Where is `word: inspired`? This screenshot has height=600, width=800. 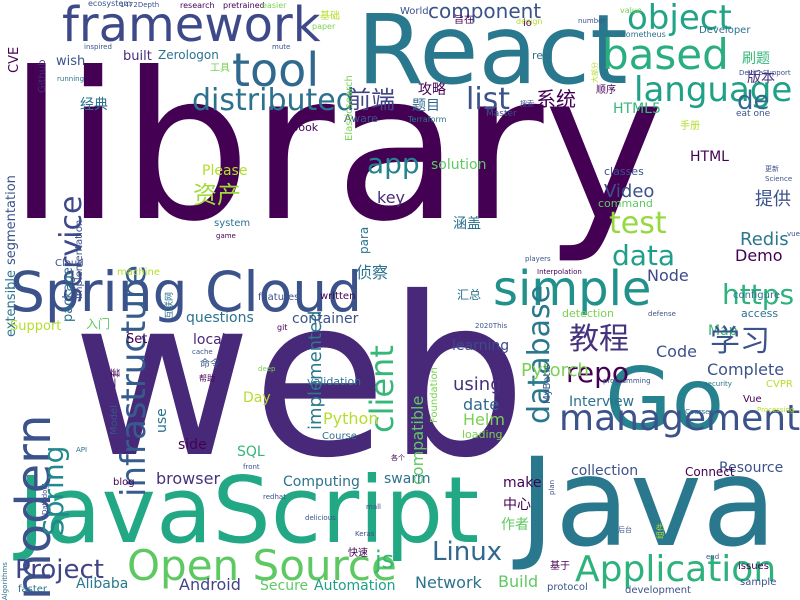
word: inspired is located at coordinates (98, 47).